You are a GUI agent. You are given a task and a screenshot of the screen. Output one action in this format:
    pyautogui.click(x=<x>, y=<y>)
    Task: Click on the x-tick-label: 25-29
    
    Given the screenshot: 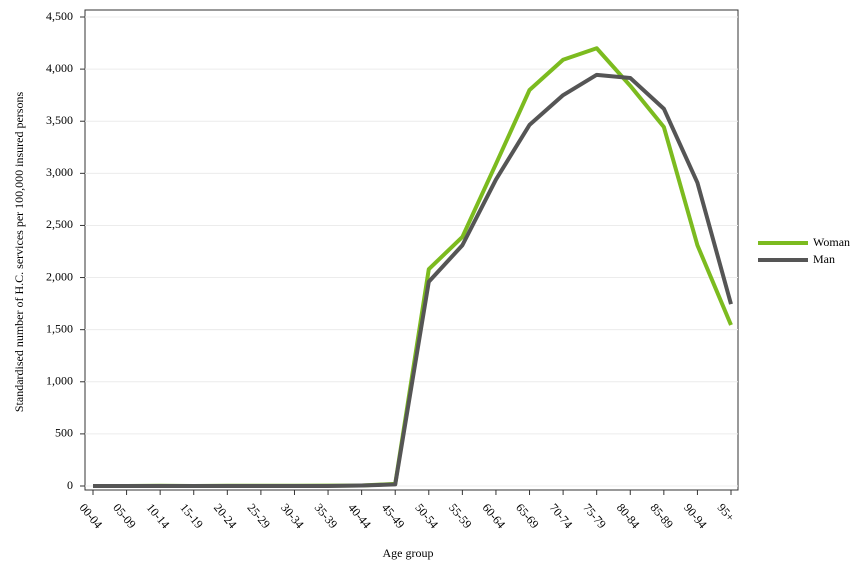 What is the action you would take?
    pyautogui.click(x=258, y=516)
    